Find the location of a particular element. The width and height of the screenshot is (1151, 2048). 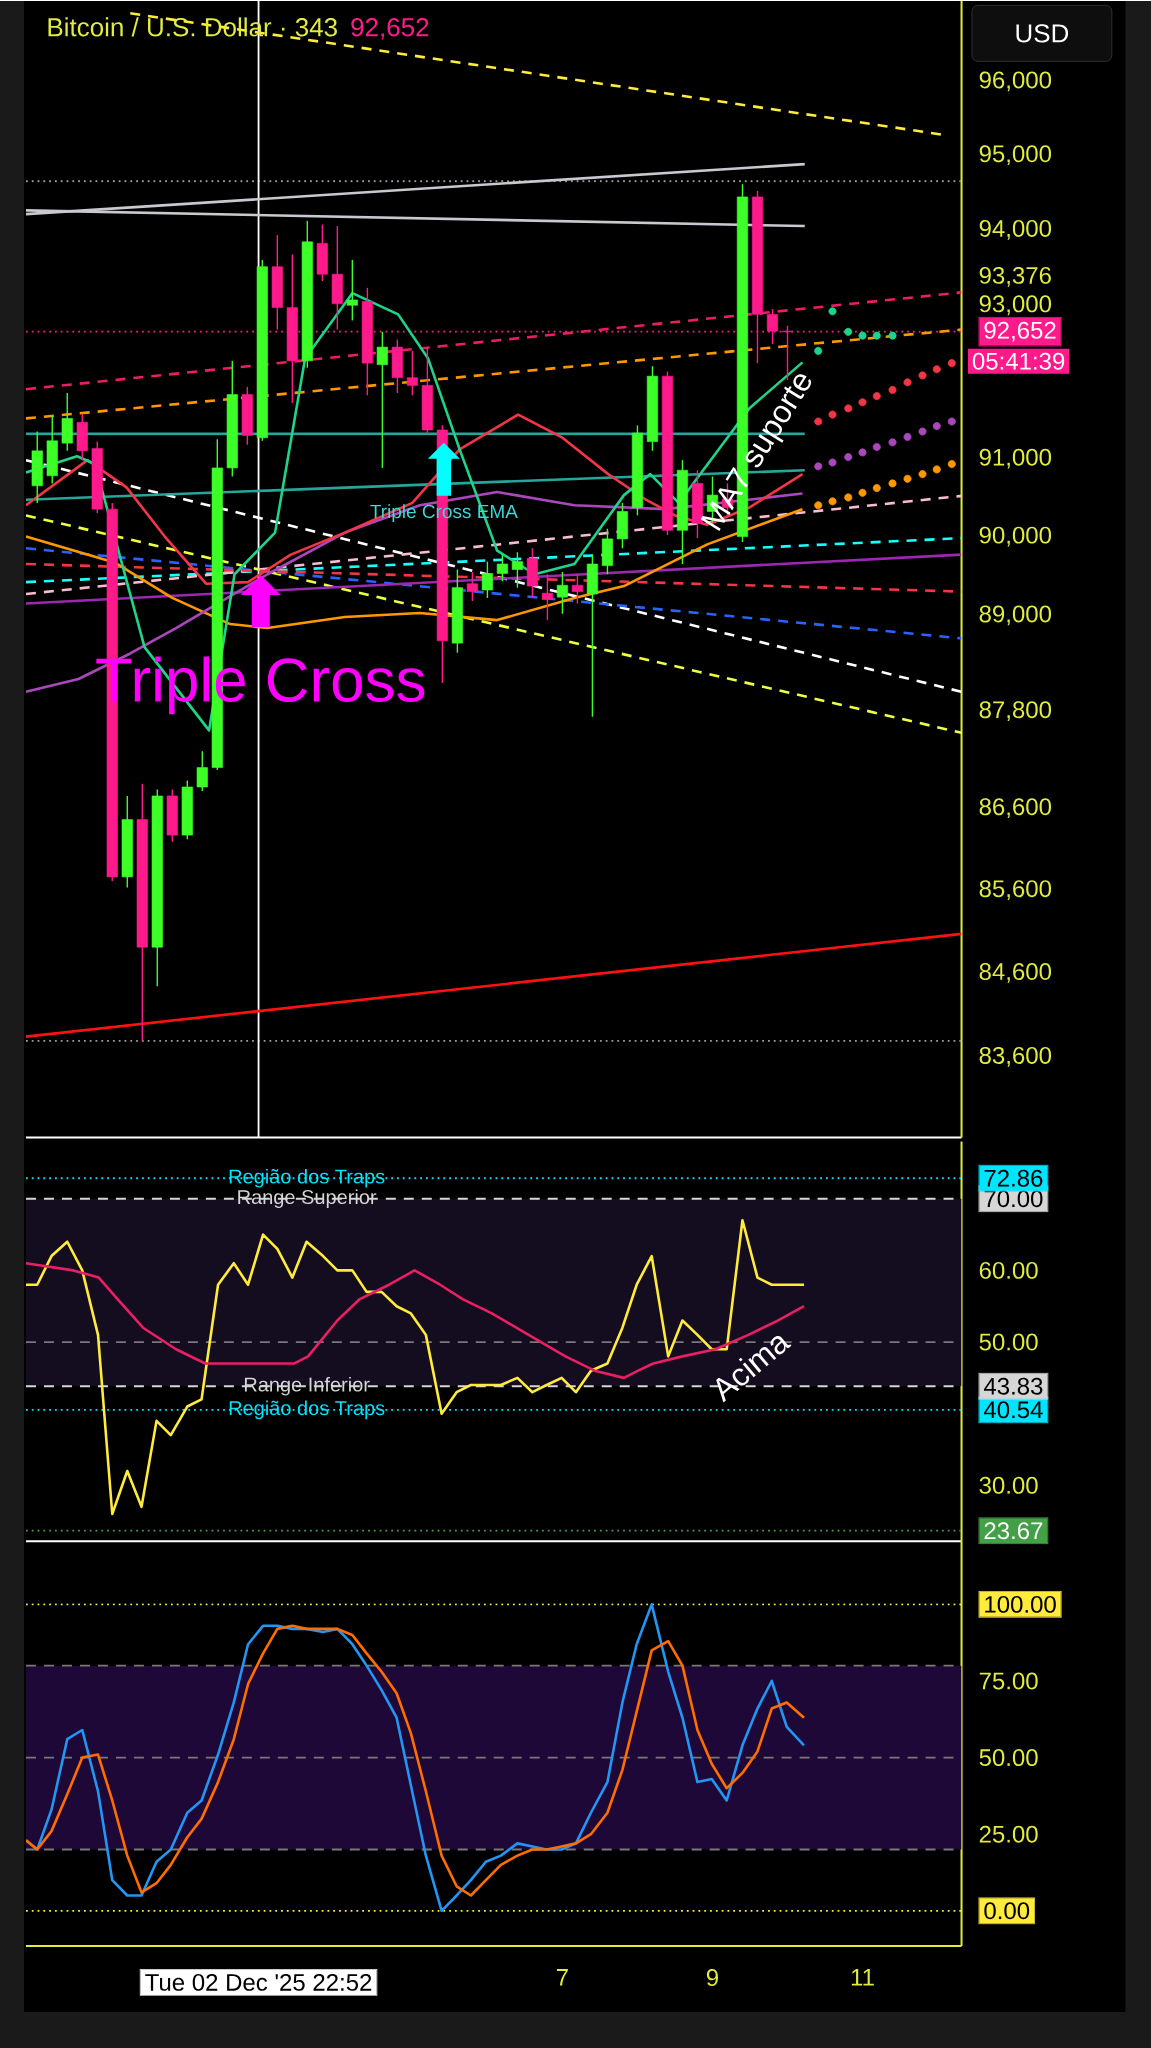

text: 05:41:39 is located at coordinates (1018, 361).